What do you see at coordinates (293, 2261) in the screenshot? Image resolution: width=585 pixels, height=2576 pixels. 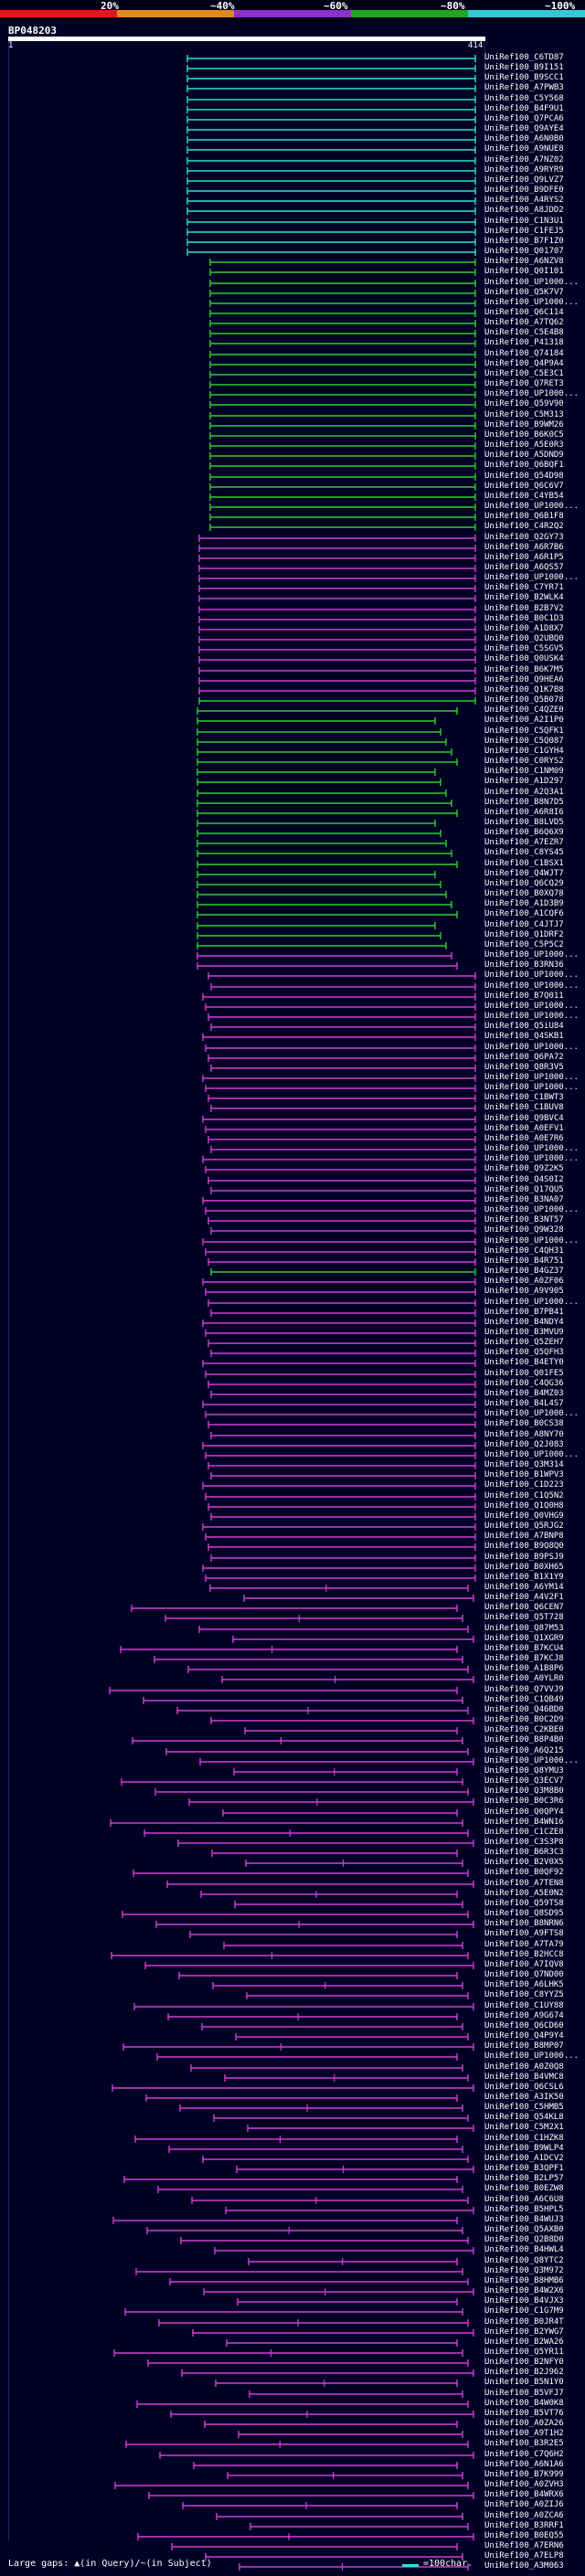 I see `hit-row: UniRef100_Q8YTC2` at bounding box center [293, 2261].